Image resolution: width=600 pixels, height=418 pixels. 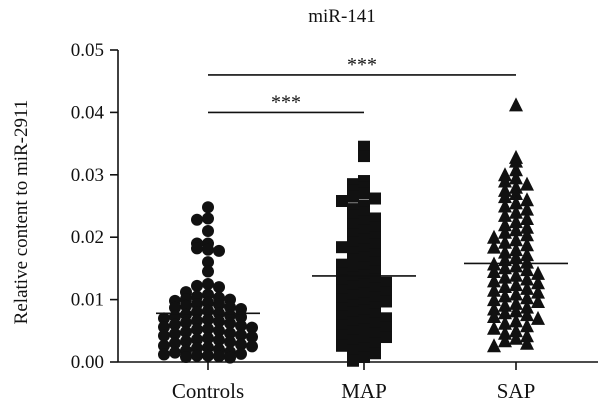 What do you see at coordinates (353, 391) in the screenshot?
I see `x-tick-labels: Controls MAP SAP` at bounding box center [353, 391].